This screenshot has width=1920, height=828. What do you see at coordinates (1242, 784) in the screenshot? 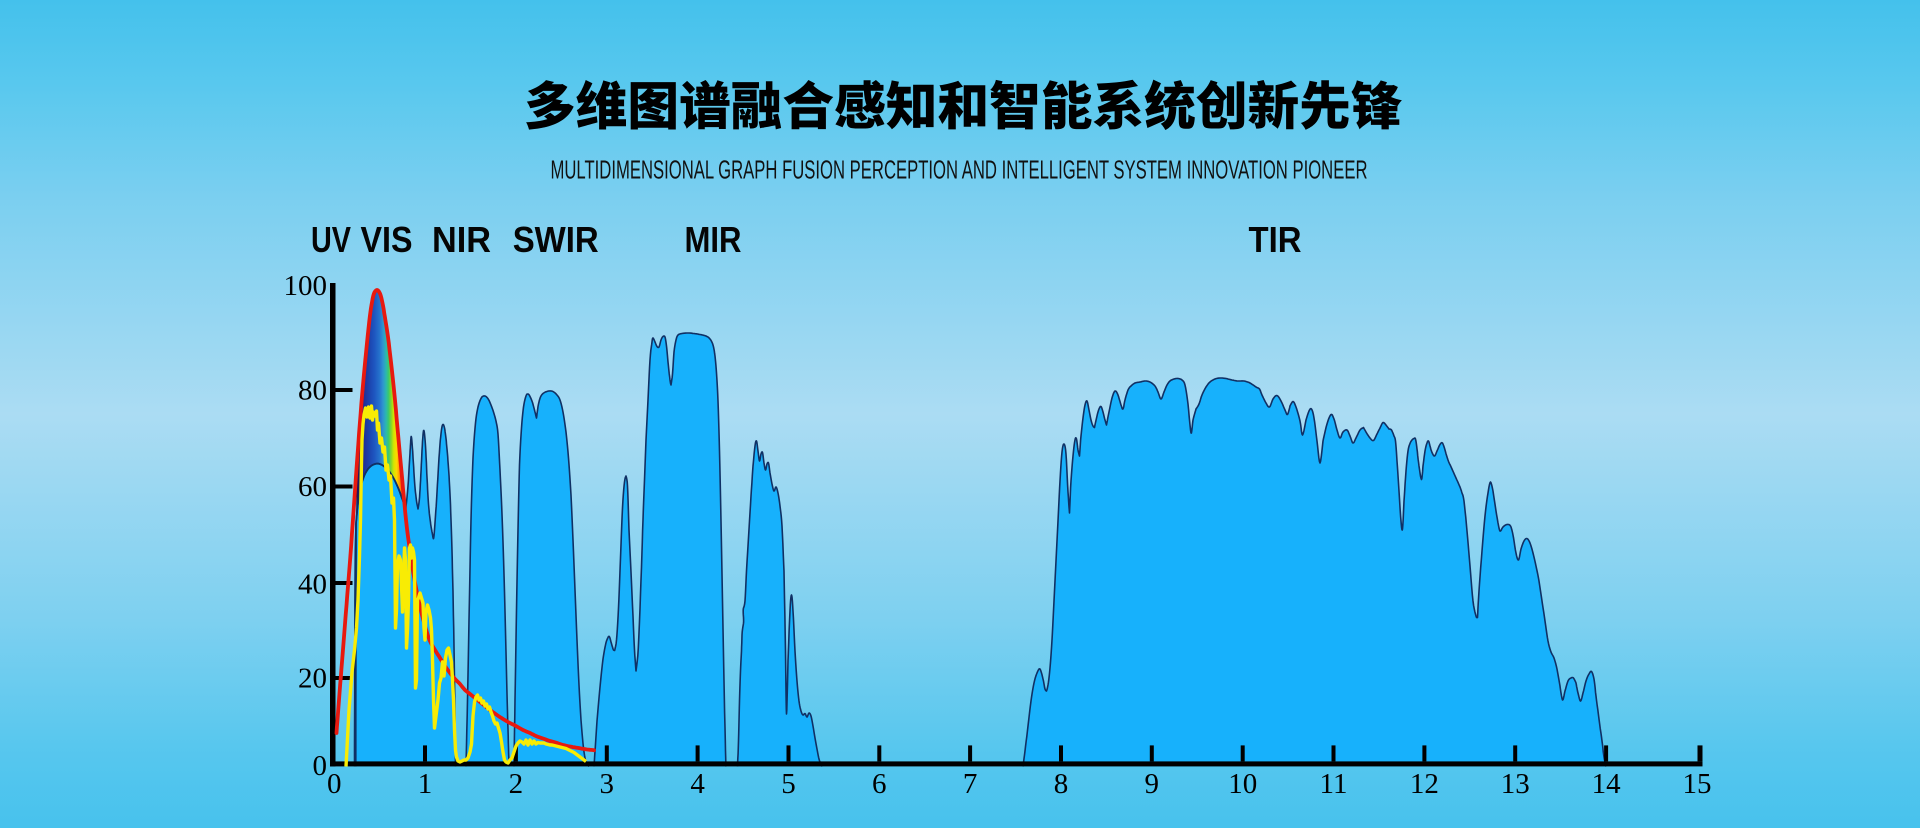
I see `svg-text: 10` at bounding box center [1242, 784].